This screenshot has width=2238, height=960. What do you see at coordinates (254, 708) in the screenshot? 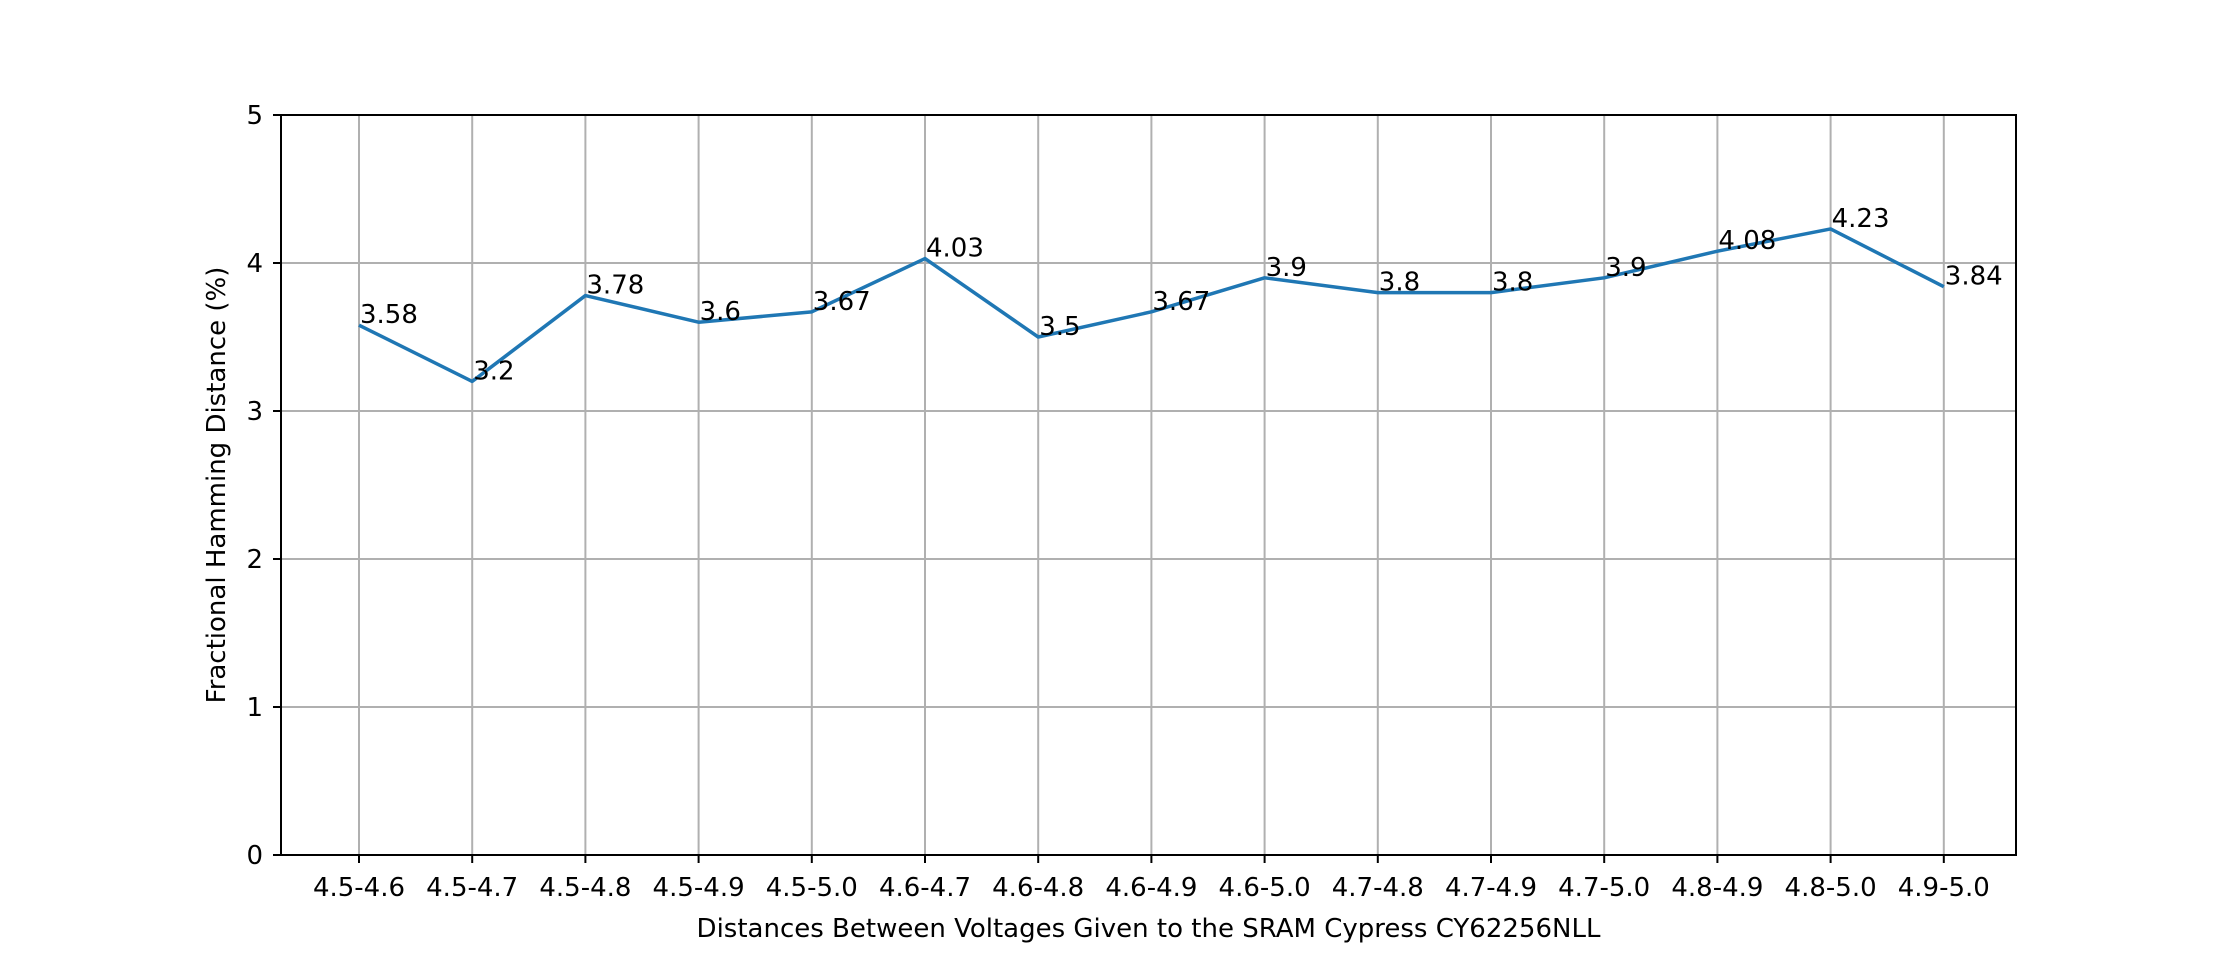
I see `y-tick-label: 1` at bounding box center [254, 708].